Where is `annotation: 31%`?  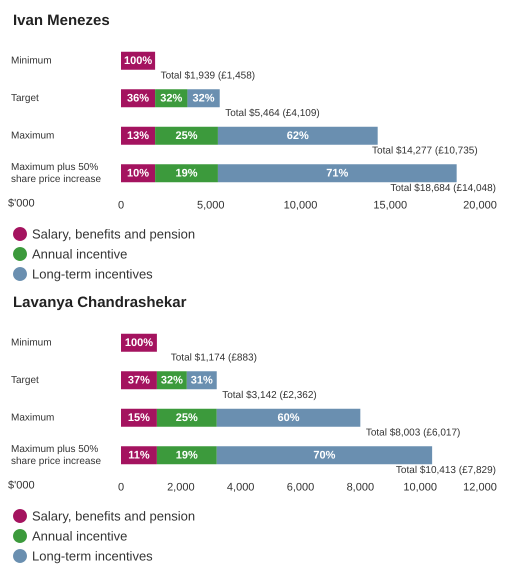 annotation: 31% is located at coordinates (201, 380).